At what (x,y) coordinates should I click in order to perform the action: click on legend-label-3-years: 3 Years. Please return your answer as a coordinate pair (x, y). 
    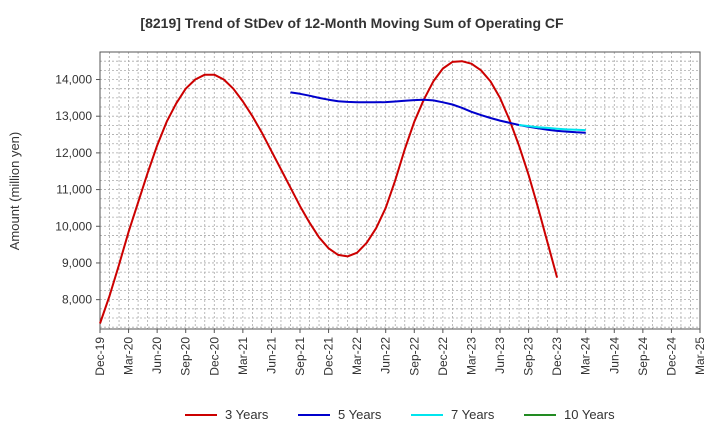
    Looking at the image, I should click on (247, 414).